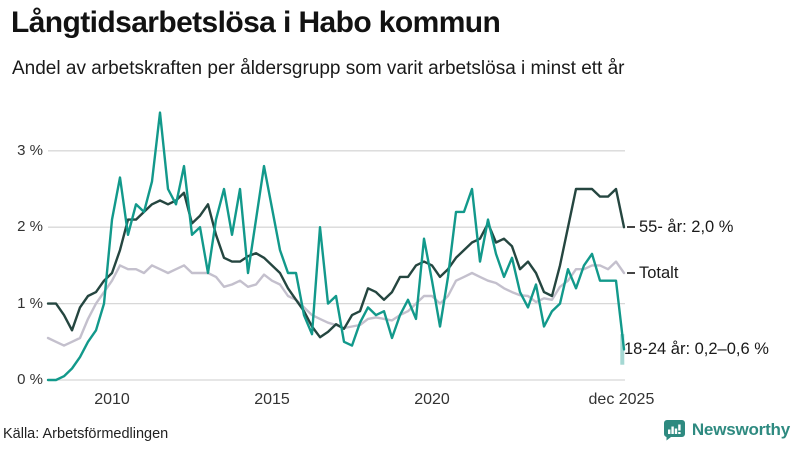 This screenshot has width=800, height=450. I want to click on chart-title: Långtidsarbetslösa i Habo kommun, so click(256, 22).